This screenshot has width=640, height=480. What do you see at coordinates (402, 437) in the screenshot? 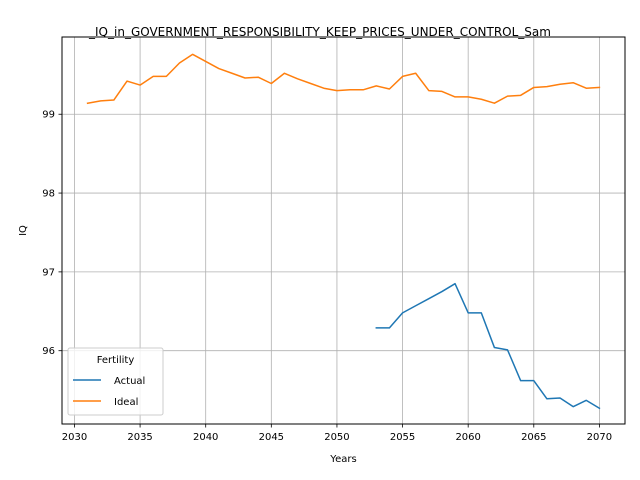
I see `x-tick-label: 2055` at bounding box center [402, 437].